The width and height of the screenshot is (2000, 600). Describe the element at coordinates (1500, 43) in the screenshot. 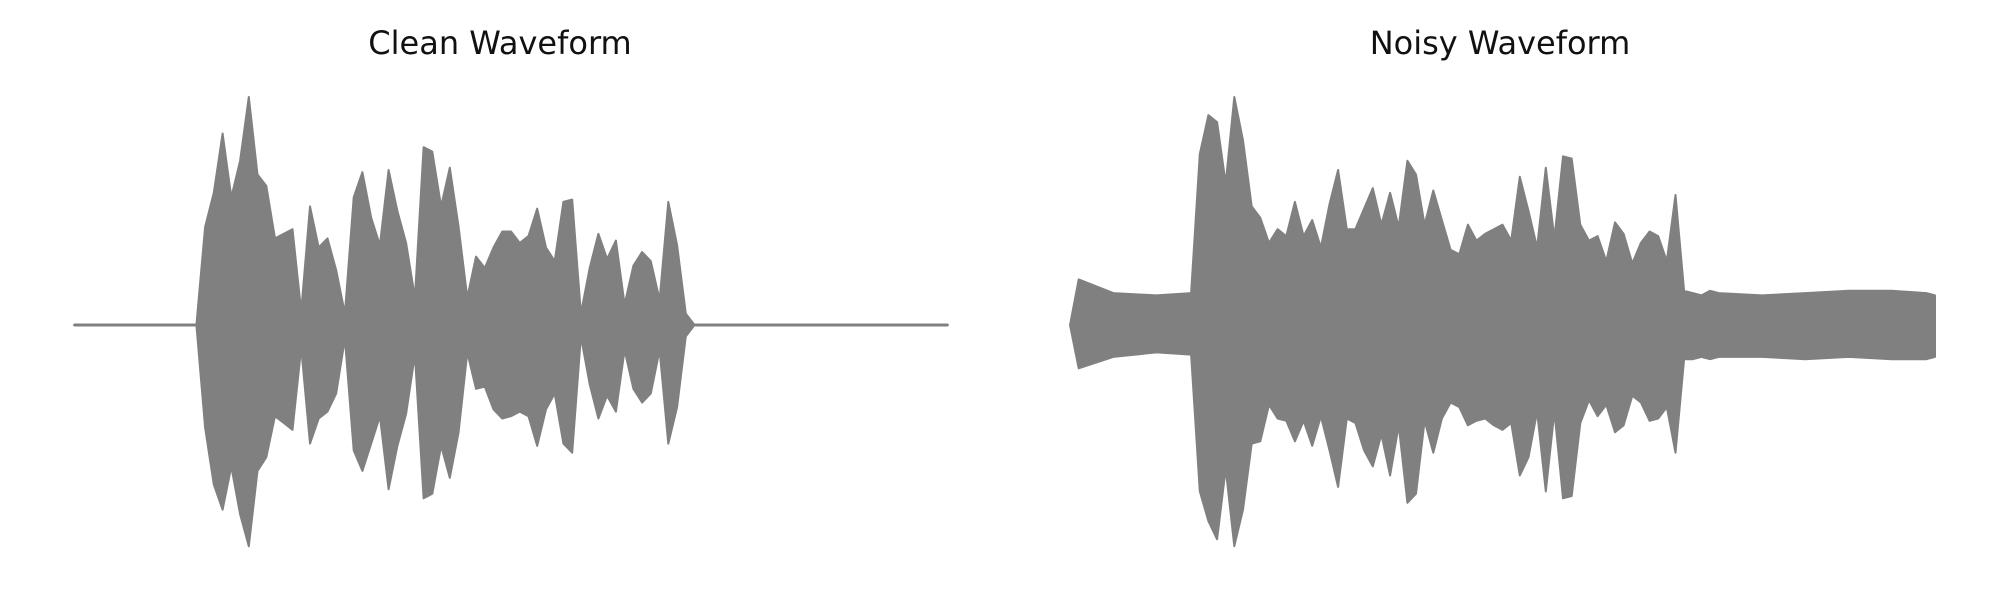

I see `noisy-waveform-title: Noisy Waveform` at that location.